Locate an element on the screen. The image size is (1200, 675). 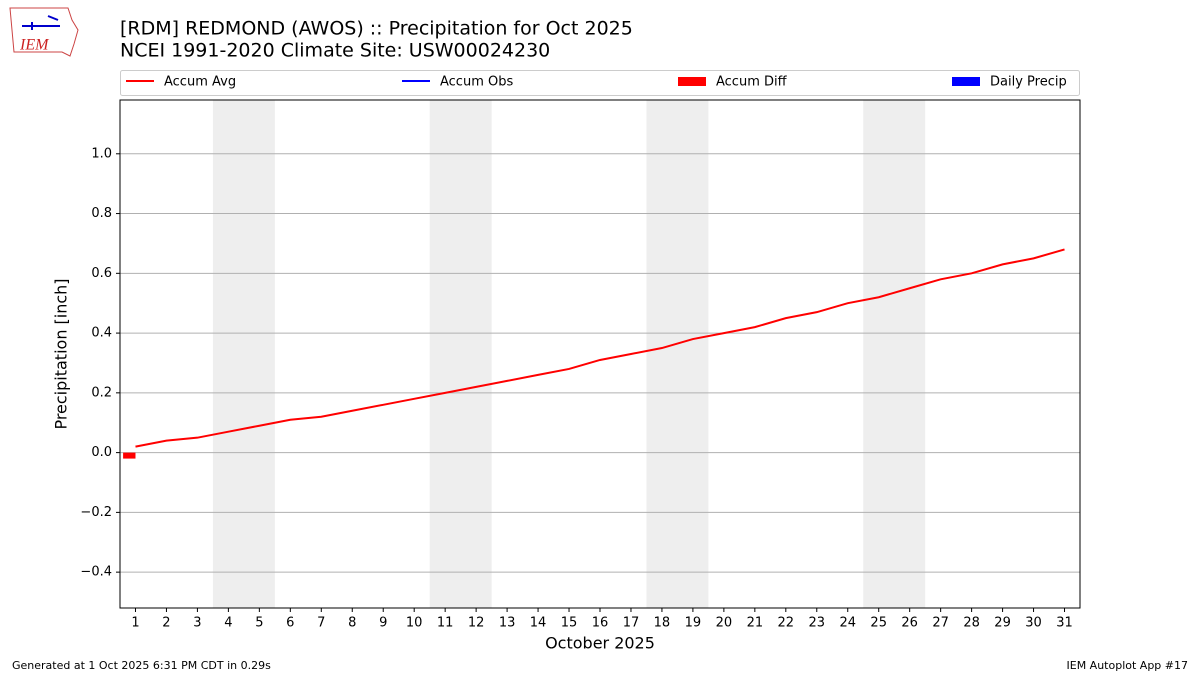
y-tick-label: −0.2 is located at coordinates (96, 512).